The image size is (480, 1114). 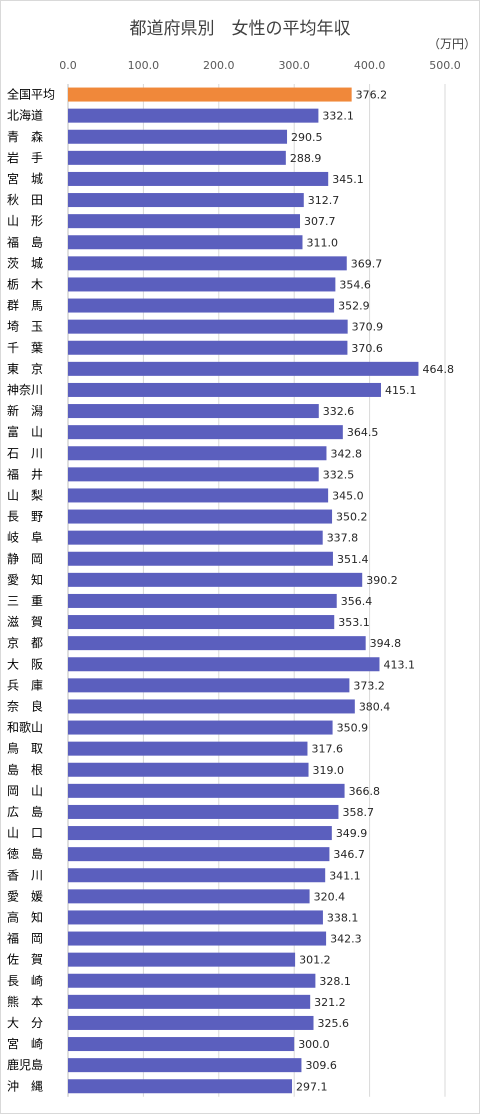 What do you see at coordinates (358, 812) in the screenshot?
I see `data-label: 358.7` at bounding box center [358, 812].